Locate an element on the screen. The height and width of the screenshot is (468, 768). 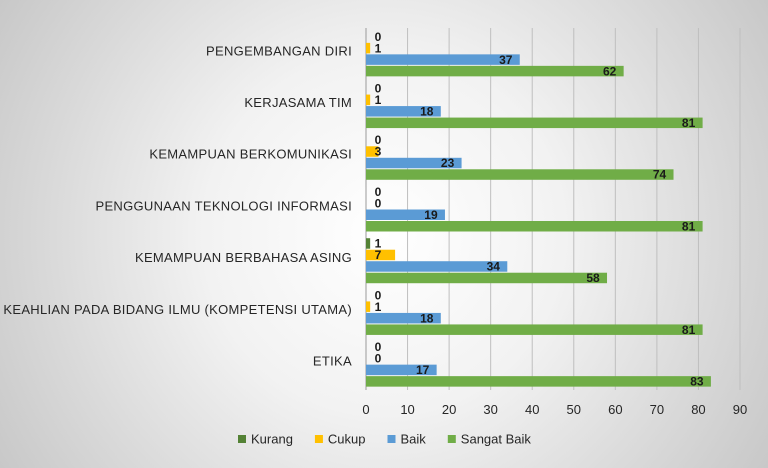
x-tick-label: 30 is located at coordinates (490, 409).